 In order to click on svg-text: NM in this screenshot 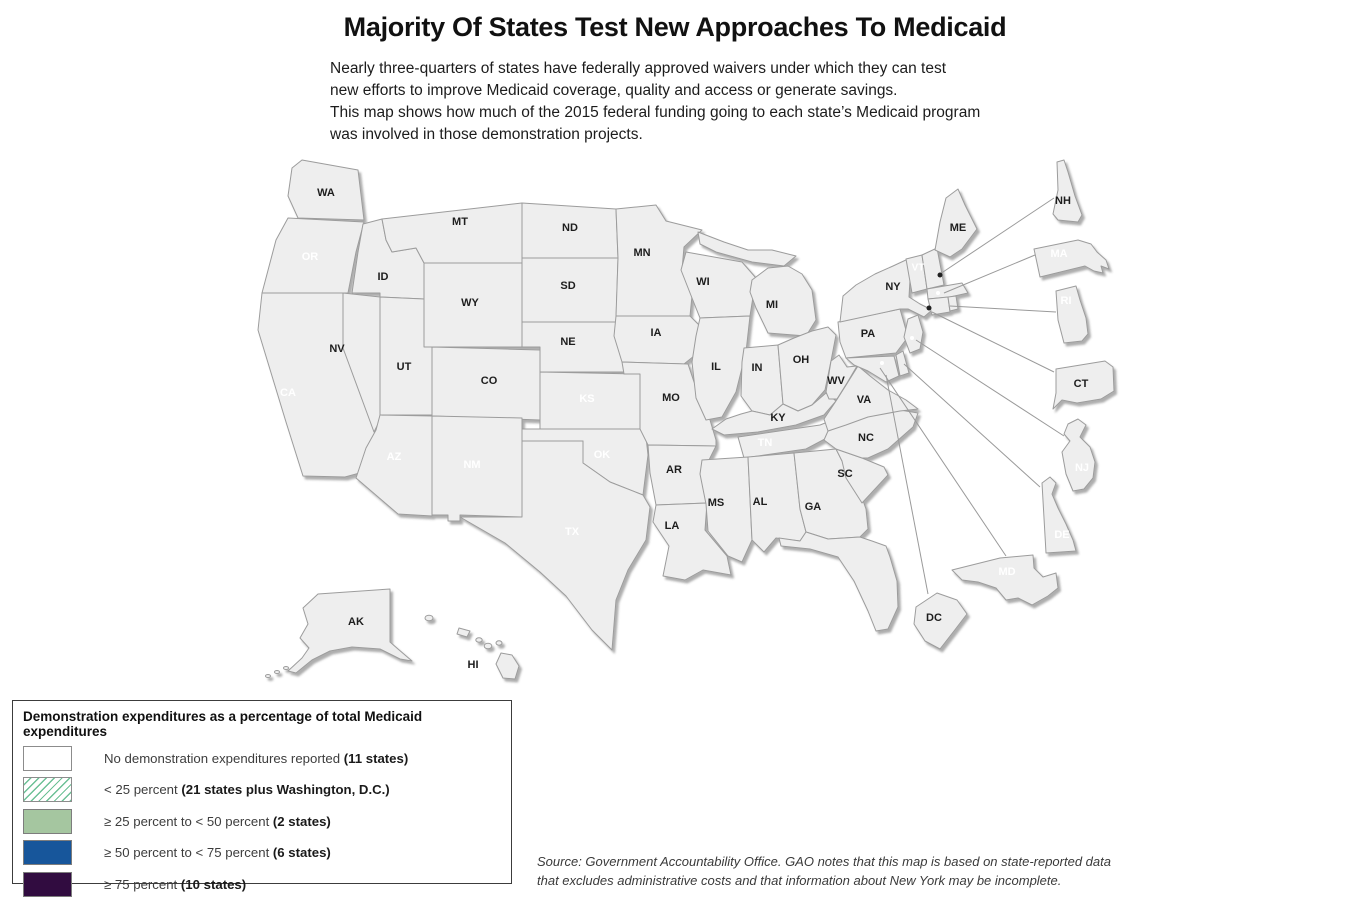, I will do `click(471, 465)`.